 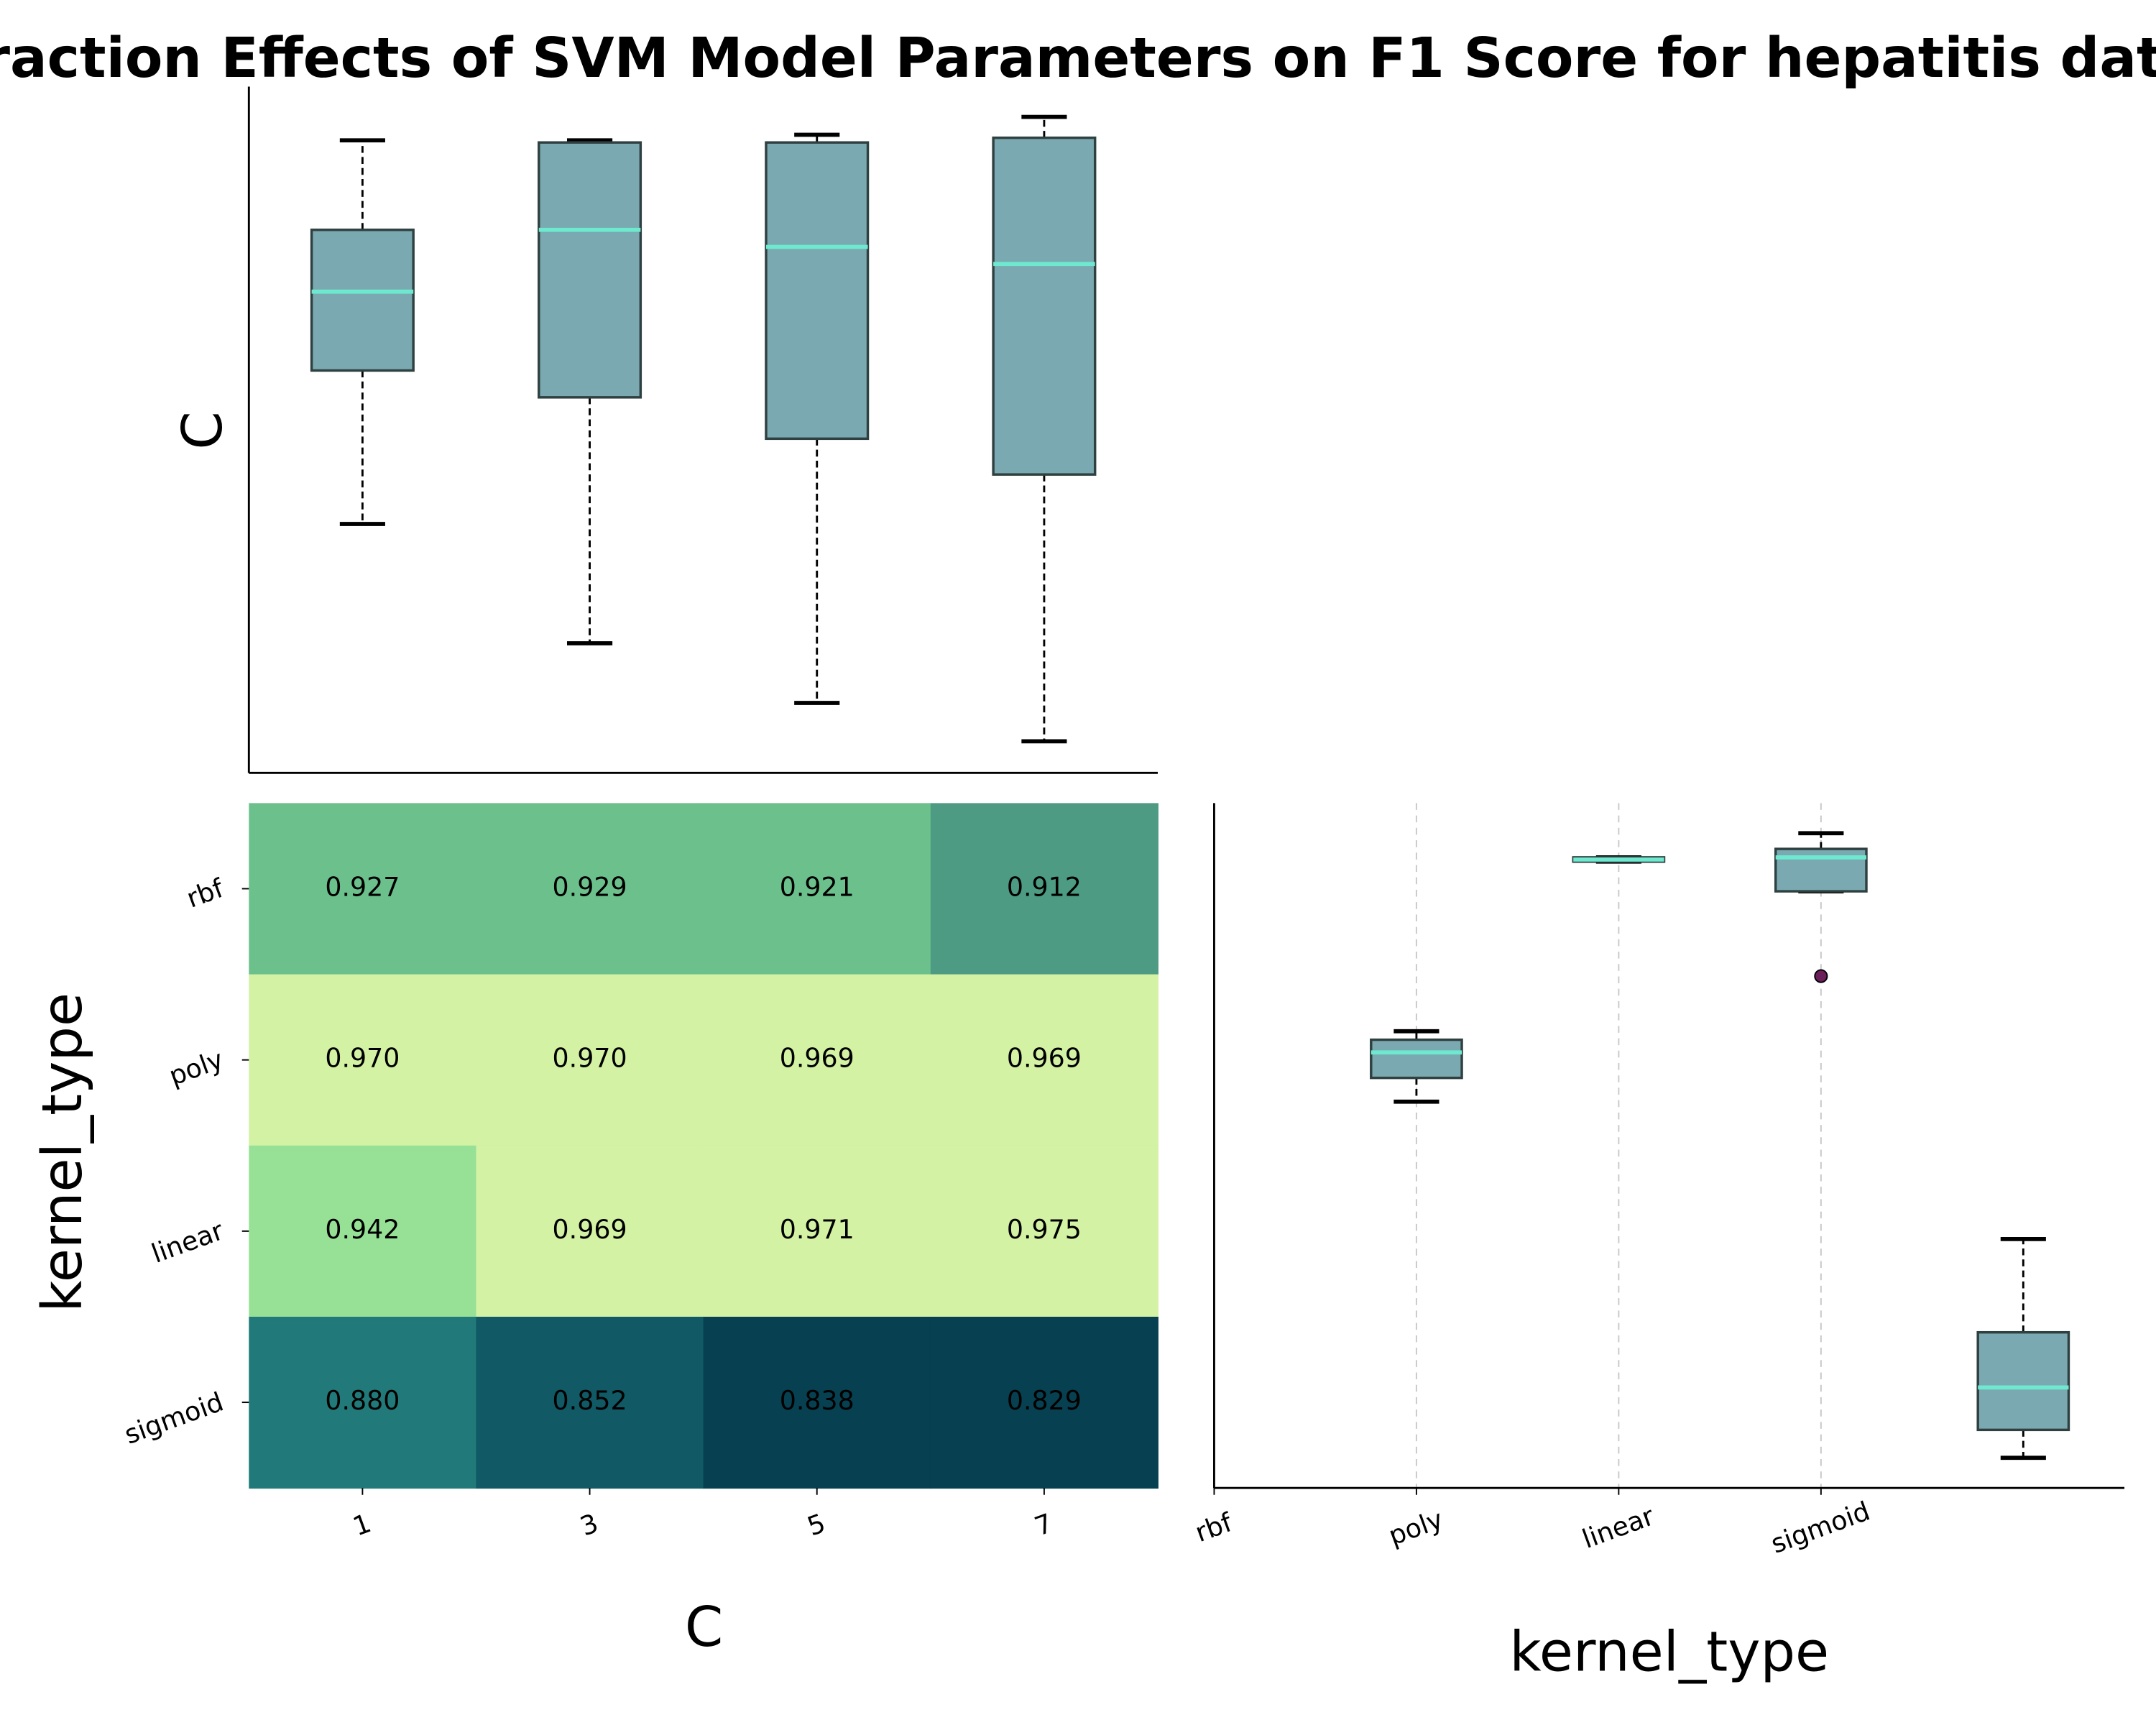 What do you see at coordinates (196, 1068) in the screenshot?
I see `y-tick-label: poly` at bounding box center [196, 1068].